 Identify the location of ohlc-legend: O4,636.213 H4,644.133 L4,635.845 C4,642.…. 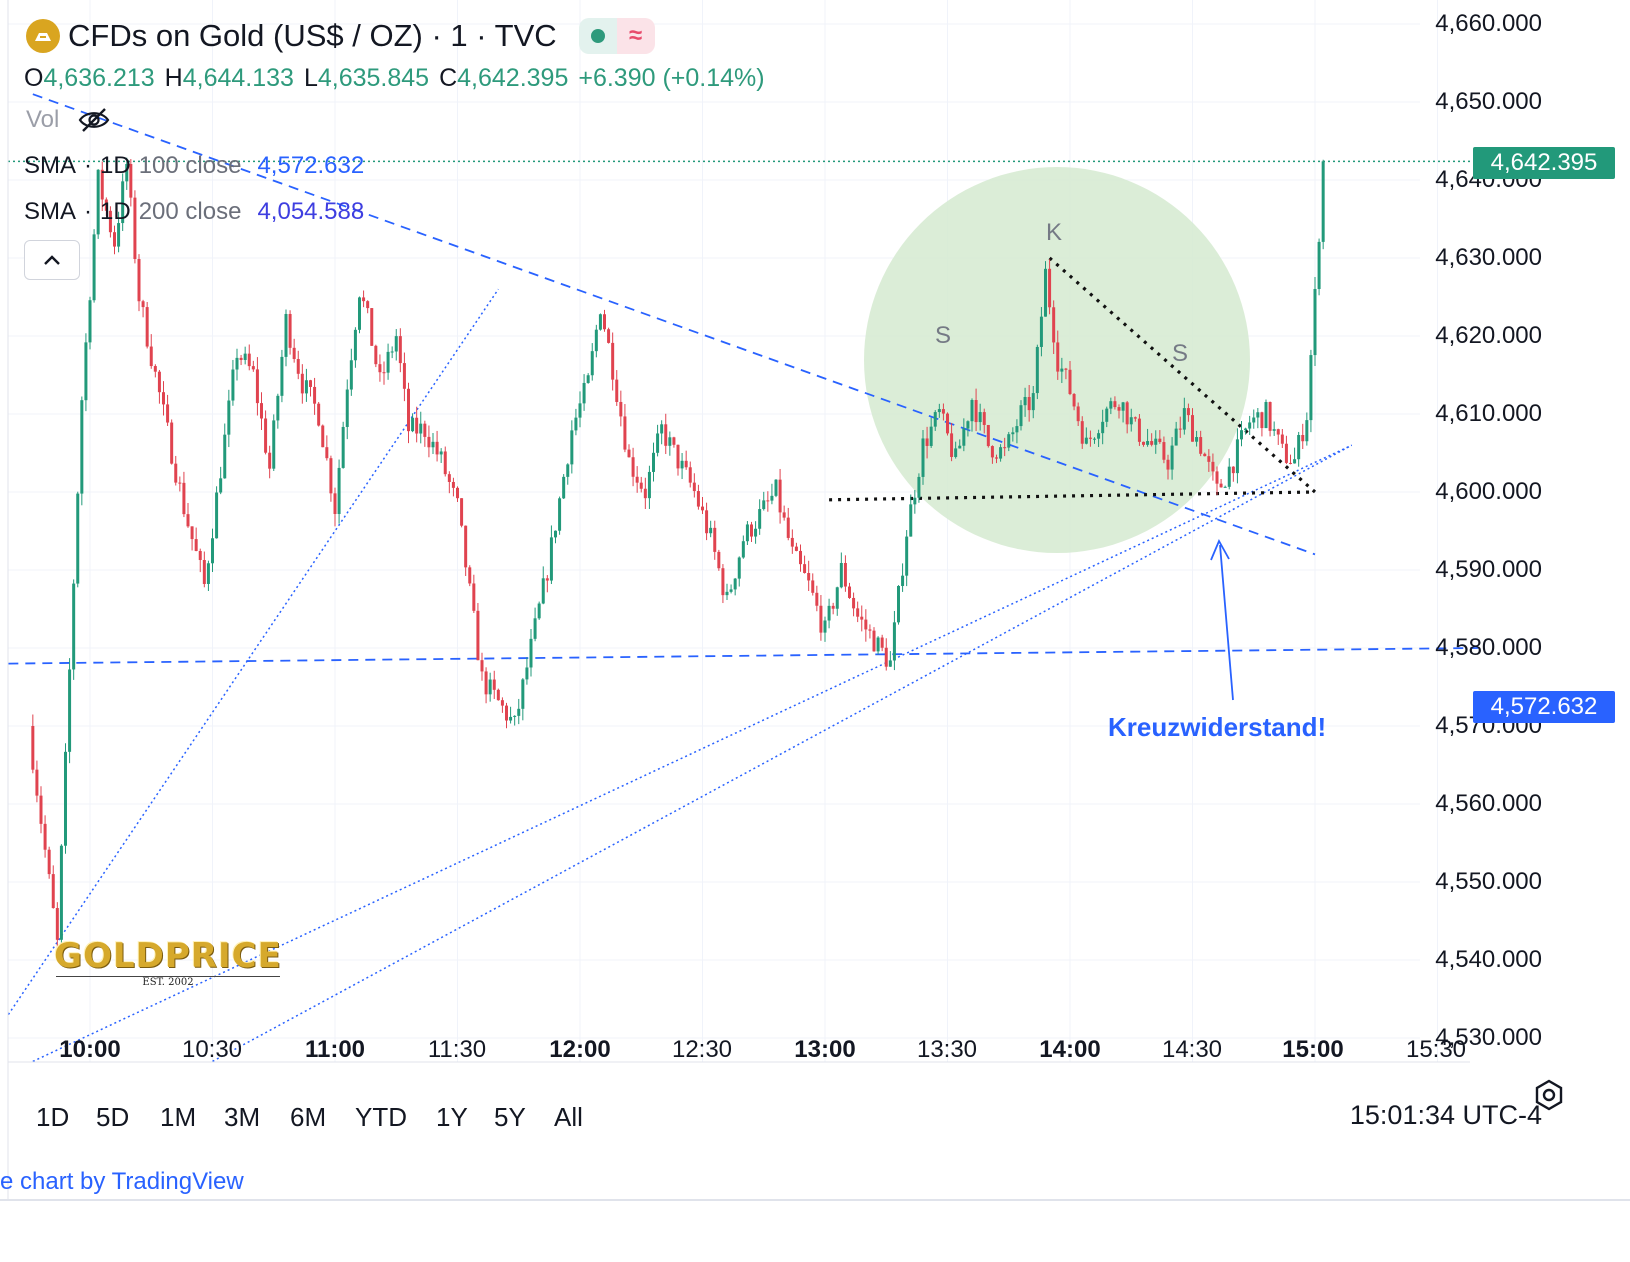
(394, 78).